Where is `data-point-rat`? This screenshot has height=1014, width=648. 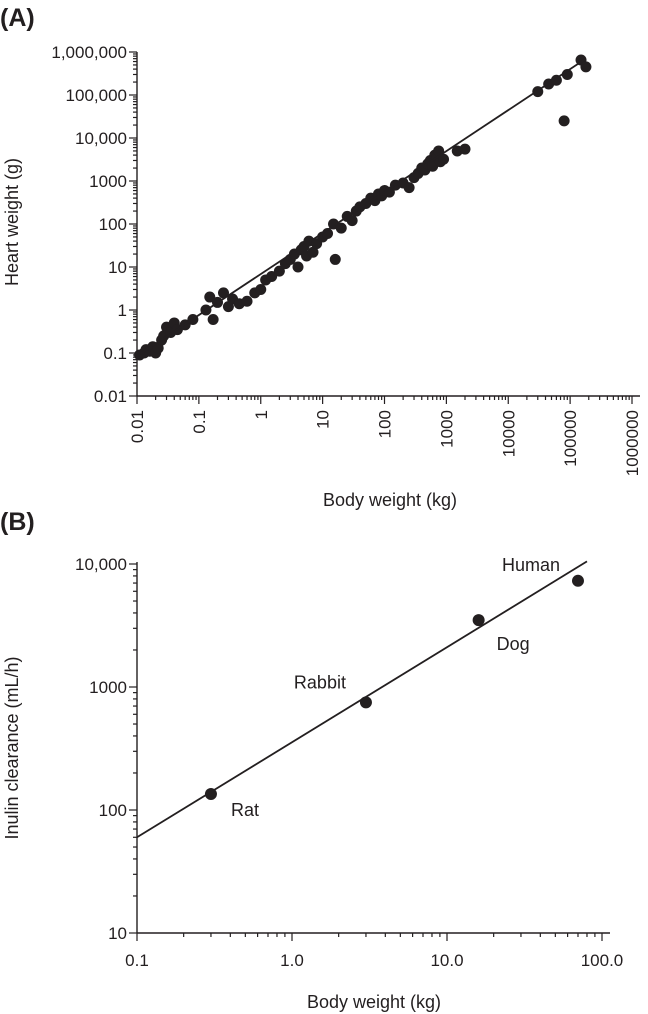
data-point-rat is located at coordinates (210, 793).